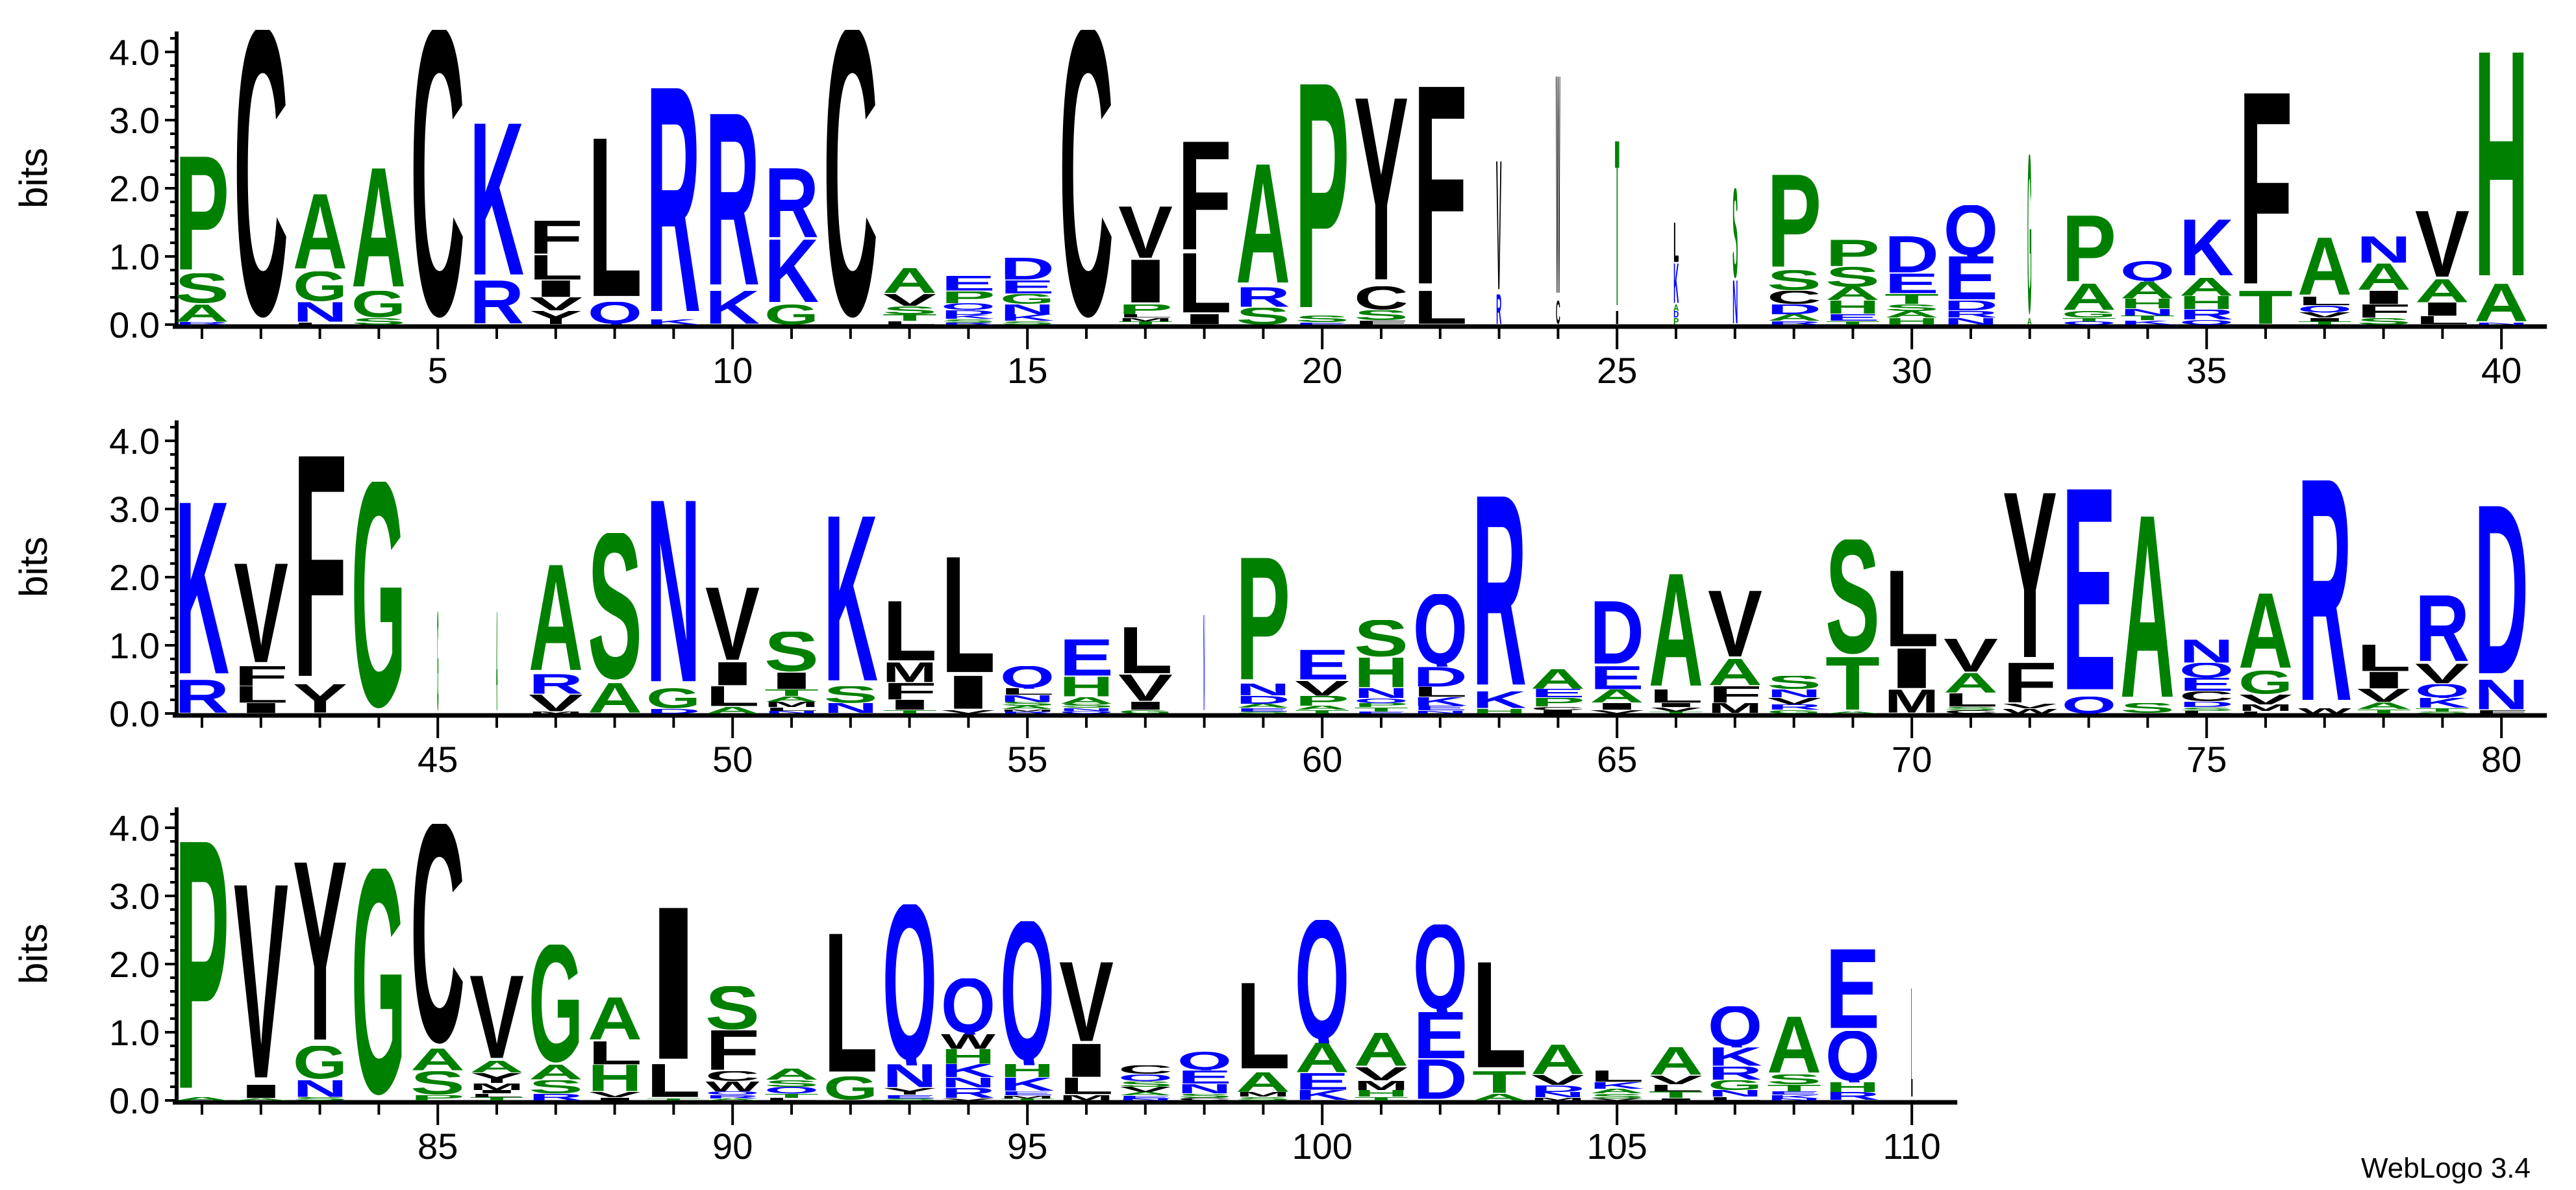  Describe the element at coordinates (732, 1146) in the screenshot. I see `x-tick-label: 90` at that location.